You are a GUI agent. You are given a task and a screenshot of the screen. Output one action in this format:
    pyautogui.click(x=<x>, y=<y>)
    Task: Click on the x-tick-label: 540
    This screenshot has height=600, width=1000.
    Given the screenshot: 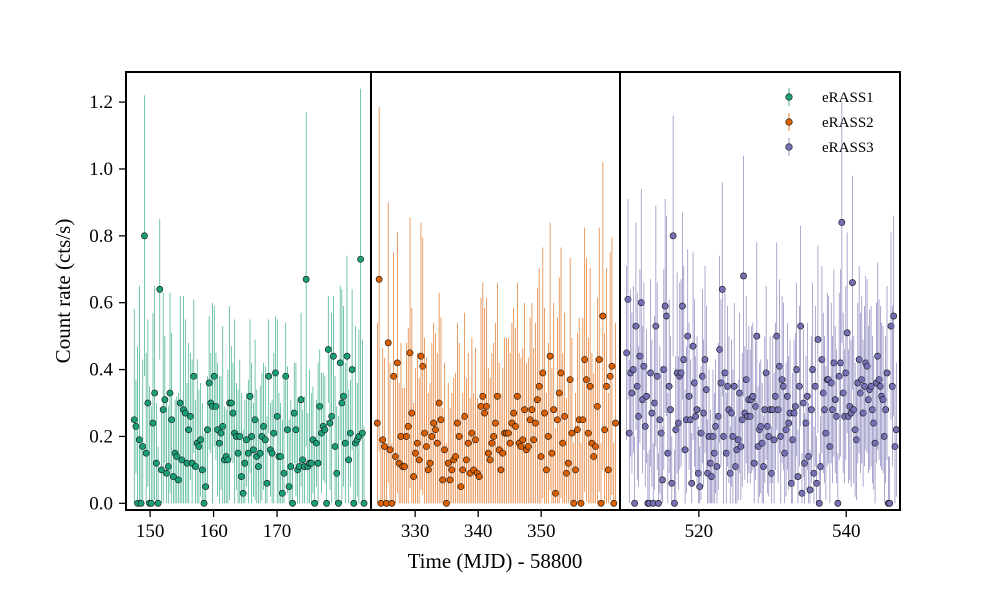 What is the action you would take?
    pyautogui.click(x=846, y=531)
    